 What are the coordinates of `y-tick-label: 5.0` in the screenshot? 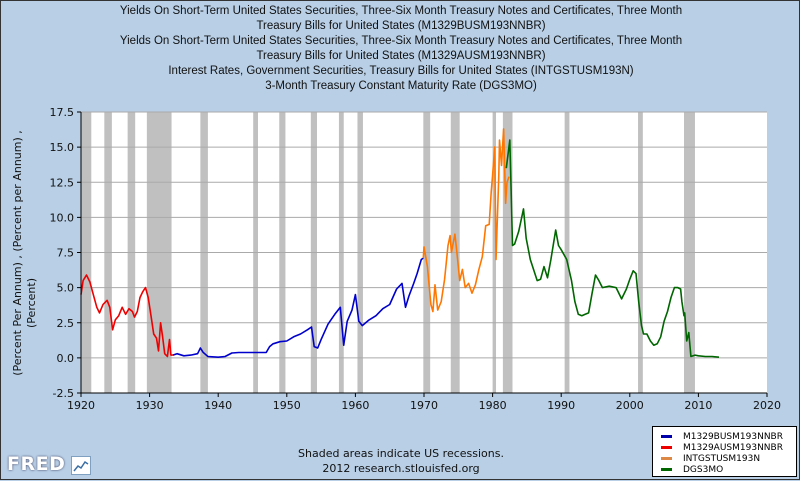 It's located at (66, 288).